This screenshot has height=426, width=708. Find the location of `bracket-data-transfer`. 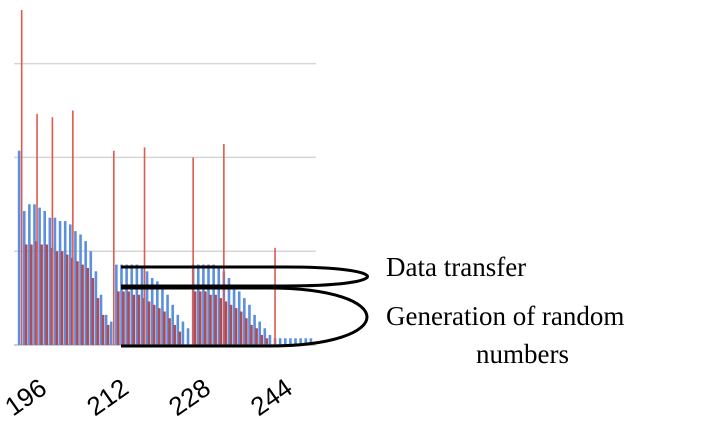

bracket-data-transfer is located at coordinates (245, 276).